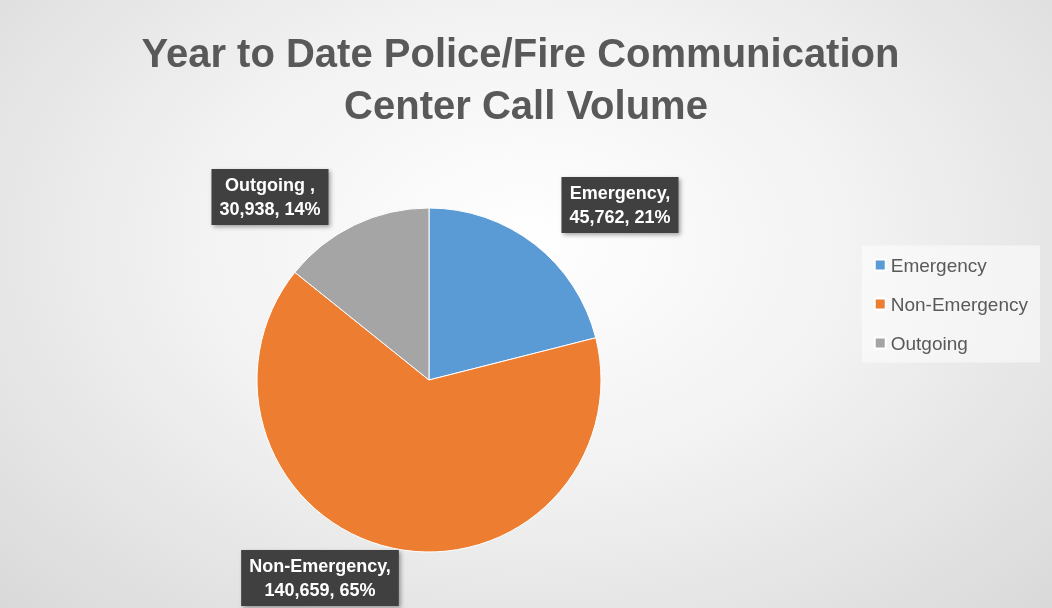  What do you see at coordinates (270, 197) in the screenshot?
I see `data-label: Outgoing , 30,938, 14%` at bounding box center [270, 197].